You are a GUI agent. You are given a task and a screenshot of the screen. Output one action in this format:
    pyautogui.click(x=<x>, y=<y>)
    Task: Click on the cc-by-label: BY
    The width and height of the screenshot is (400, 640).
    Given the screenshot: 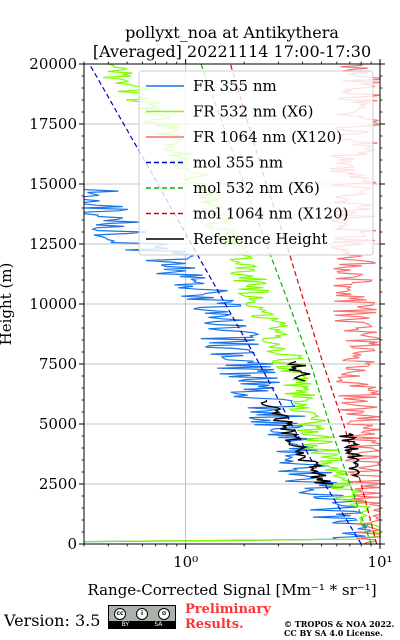 What is the action you would take?
    pyautogui.click(x=125, y=624)
    